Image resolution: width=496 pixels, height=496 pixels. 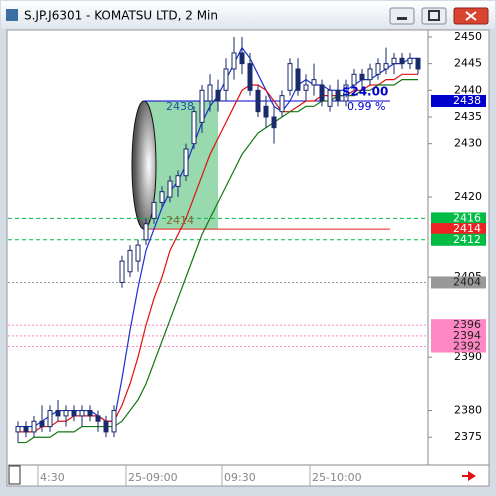 I want to click on trade-profit: $24.00, so click(x=365, y=91).